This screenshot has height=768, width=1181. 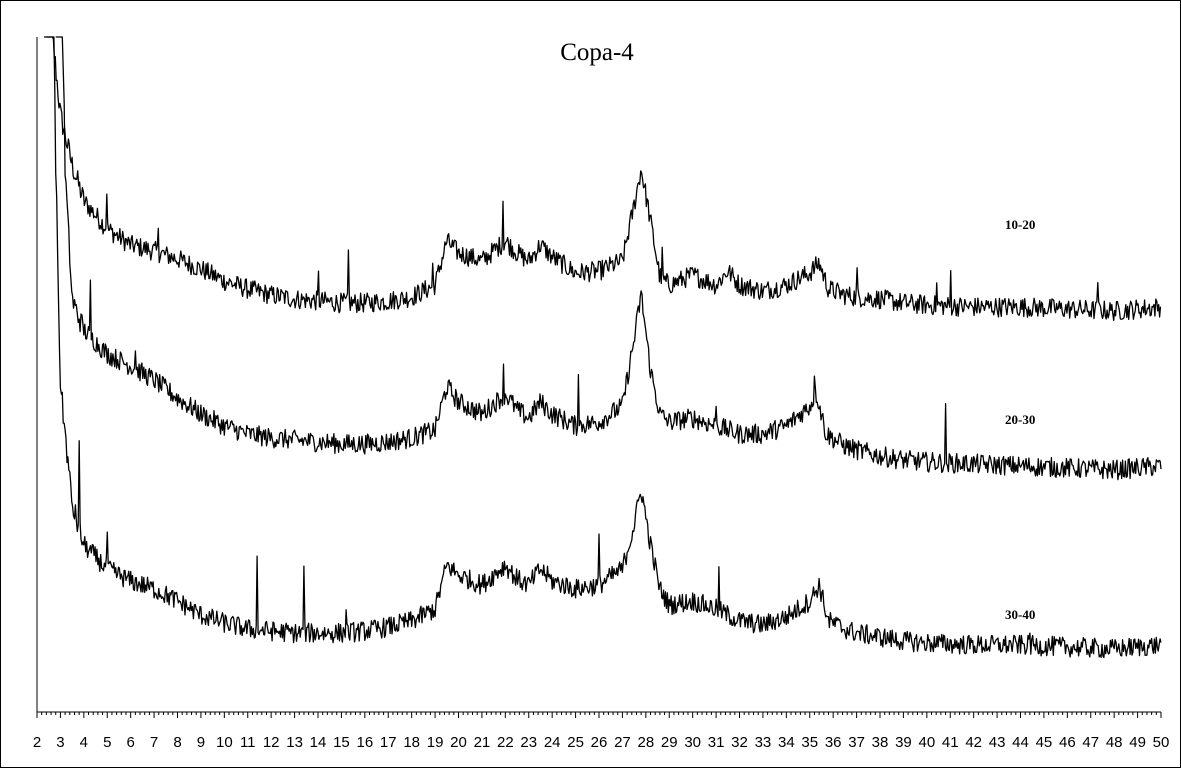 What do you see at coordinates (856, 742) in the screenshot?
I see `x-tick-label: 37` at bounding box center [856, 742].